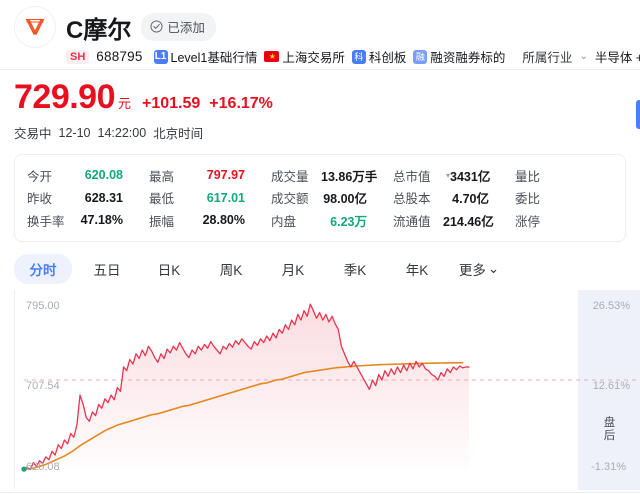  Describe the element at coordinates (65, 97) in the screenshot. I see `last-price: 729.90` at that location.